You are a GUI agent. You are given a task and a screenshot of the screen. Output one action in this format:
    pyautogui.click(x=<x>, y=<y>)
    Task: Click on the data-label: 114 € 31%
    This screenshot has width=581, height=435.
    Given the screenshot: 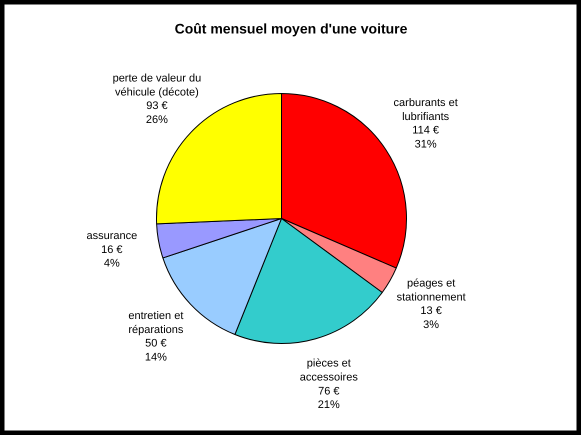 What is the action you would take?
    pyautogui.click(x=426, y=137)
    